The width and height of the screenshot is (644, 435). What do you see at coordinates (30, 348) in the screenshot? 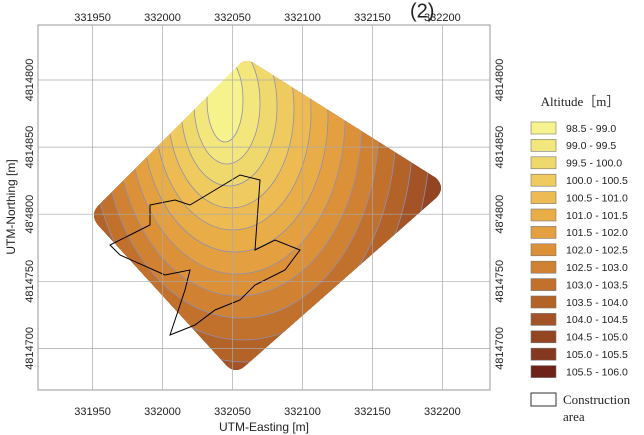
I see `y-tick-label: 4814700` at bounding box center [30, 348].